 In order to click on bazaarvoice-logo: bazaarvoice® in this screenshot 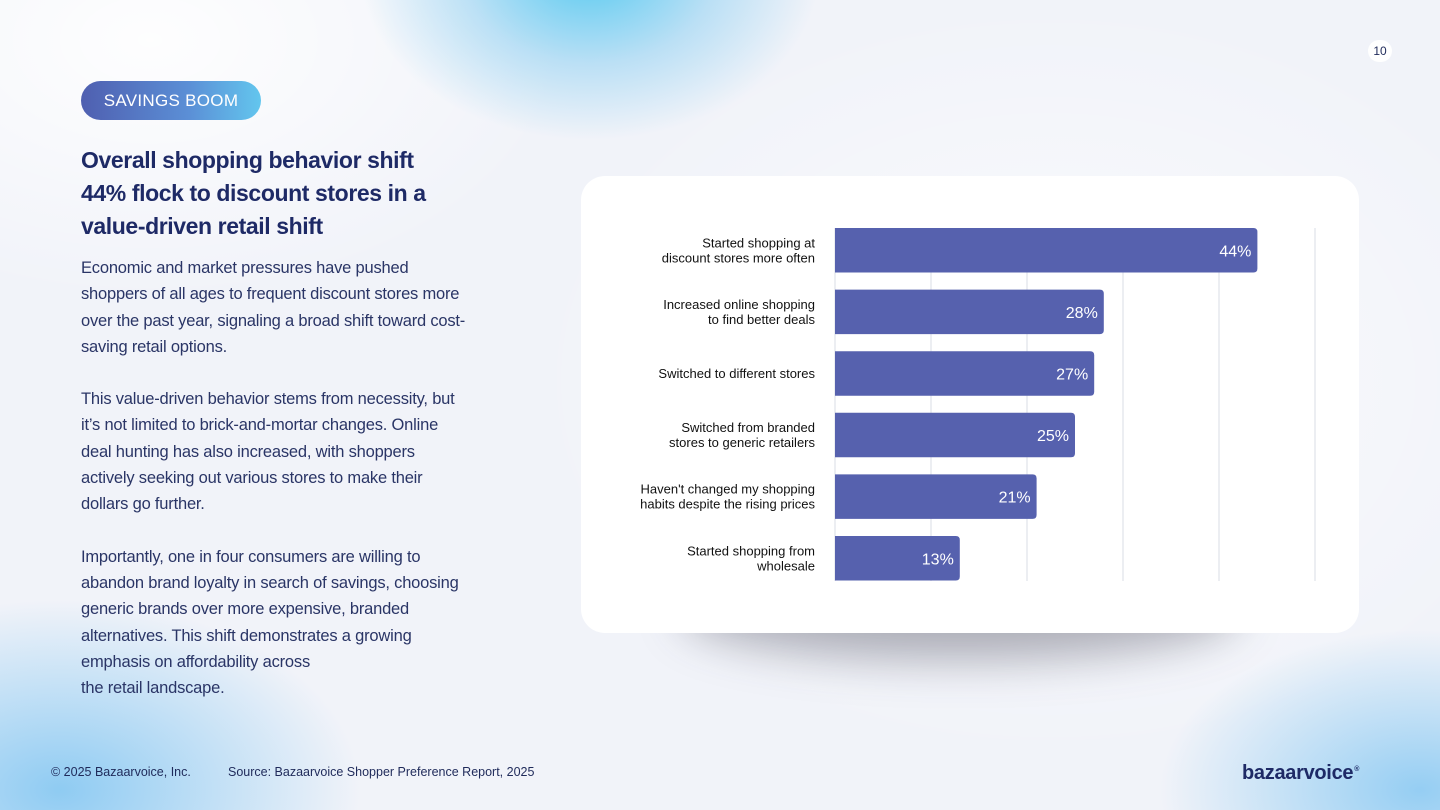, I will do `click(1300, 773)`.